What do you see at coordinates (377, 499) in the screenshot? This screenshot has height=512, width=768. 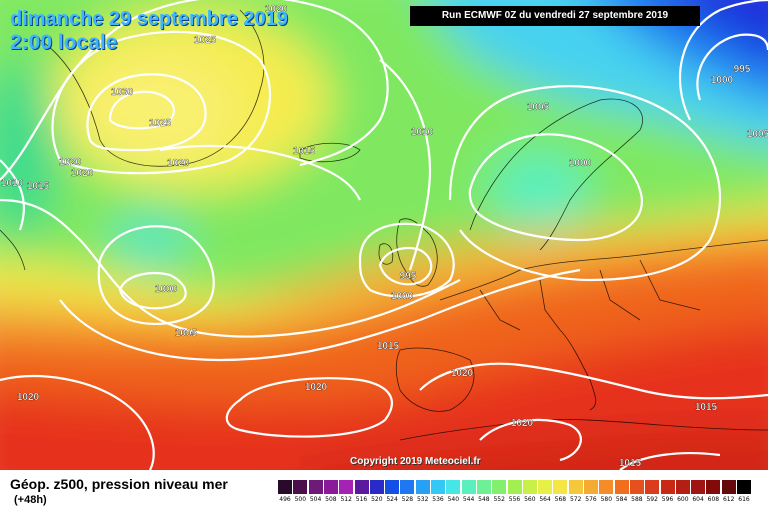 I see `legend-level-label: 520` at bounding box center [377, 499].